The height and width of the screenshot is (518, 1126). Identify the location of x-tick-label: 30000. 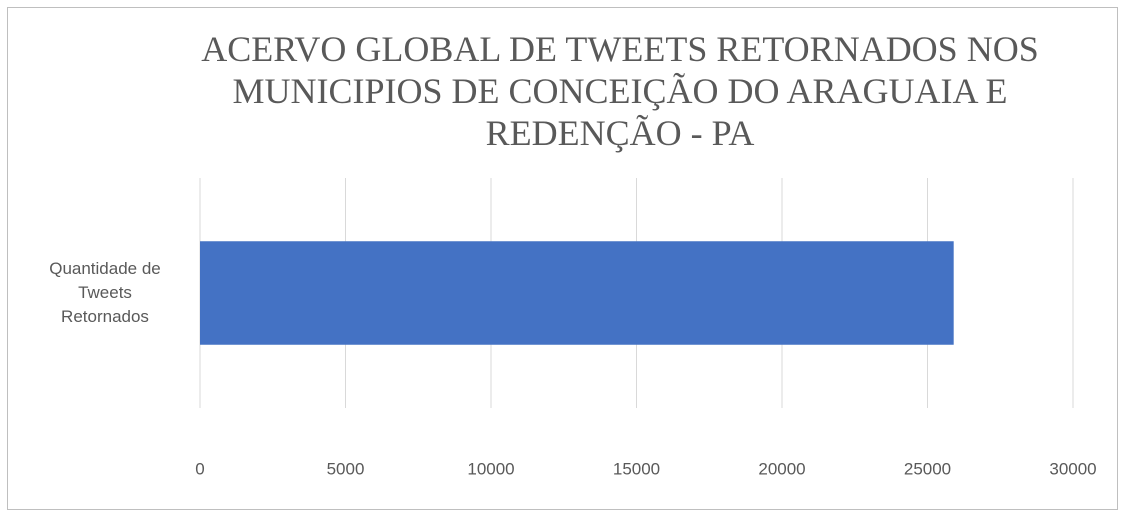
(1072, 468).